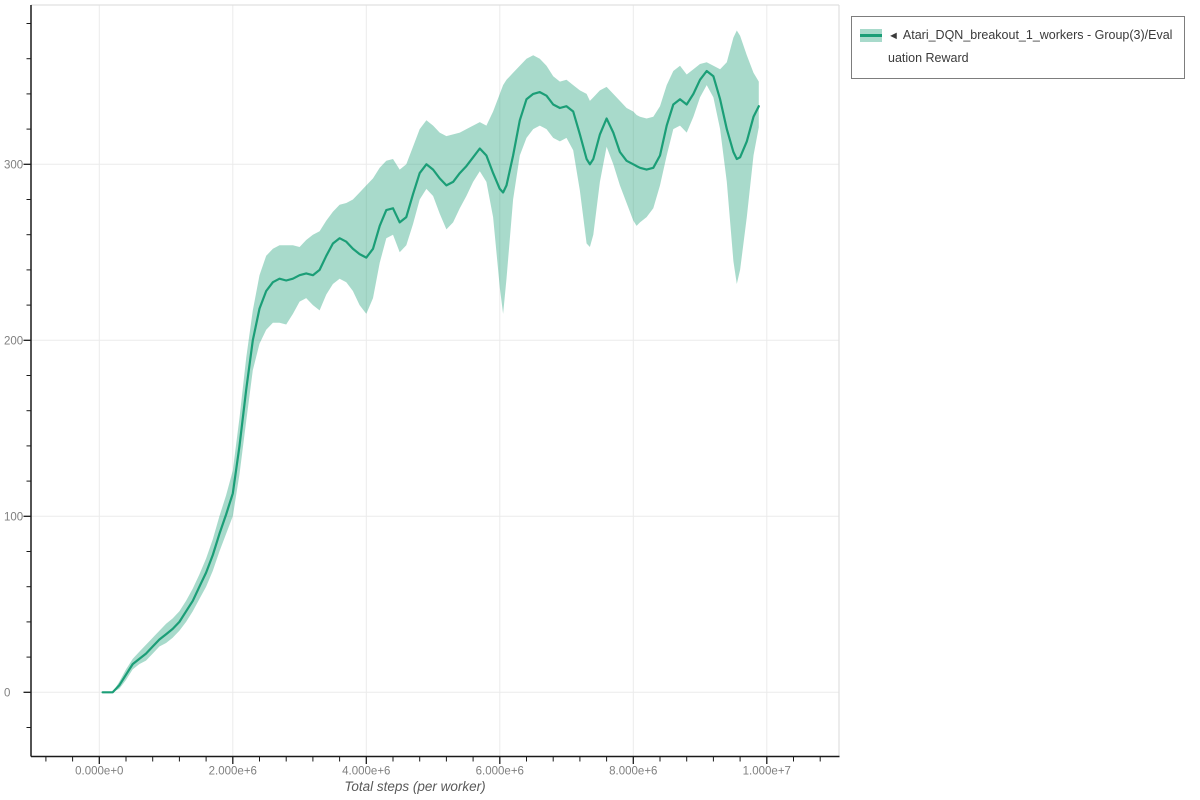 This screenshot has width=1200, height=800. What do you see at coordinates (633, 772) in the screenshot?
I see `x-tick-label: 8.000e+6` at bounding box center [633, 772].